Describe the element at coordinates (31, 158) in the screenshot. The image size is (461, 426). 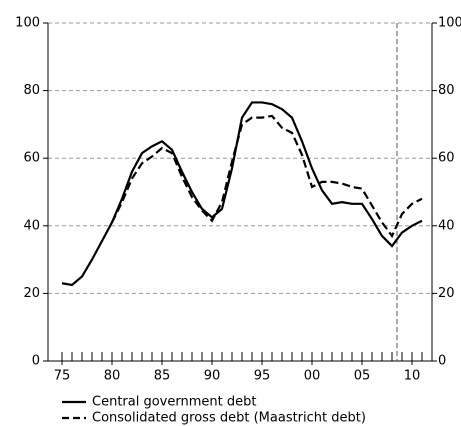
I see `y-tick-label: 60` at that location.